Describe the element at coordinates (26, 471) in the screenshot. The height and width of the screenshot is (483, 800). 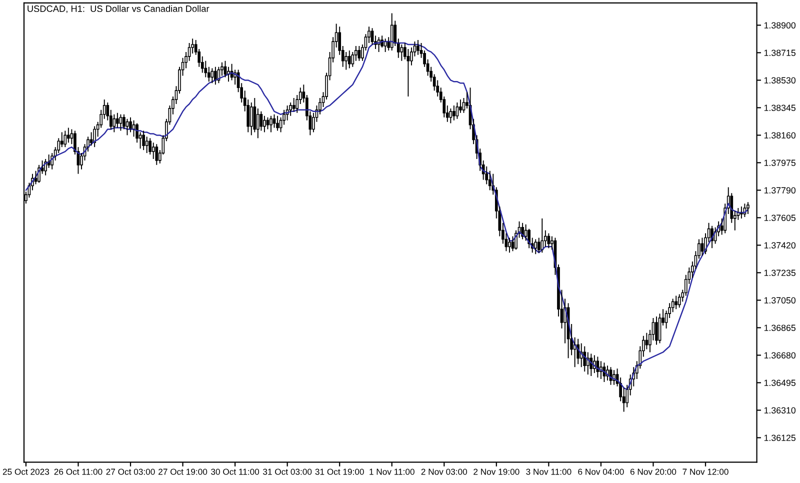
I see `x-tick-label: 25 Oct 2023` at that location.